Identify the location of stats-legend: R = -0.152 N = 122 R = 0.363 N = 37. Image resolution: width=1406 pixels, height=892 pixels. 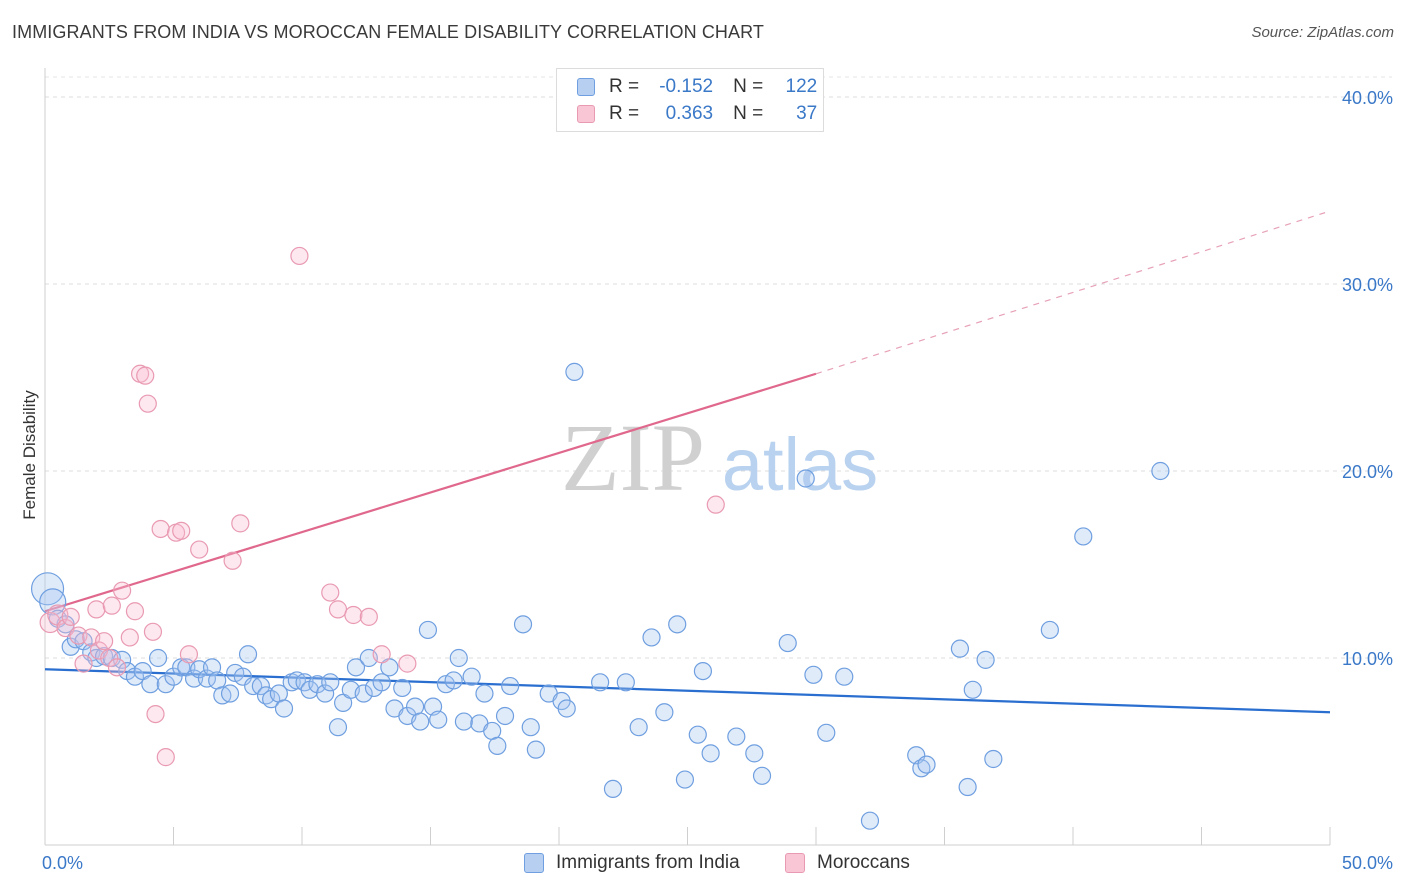
(690, 100).